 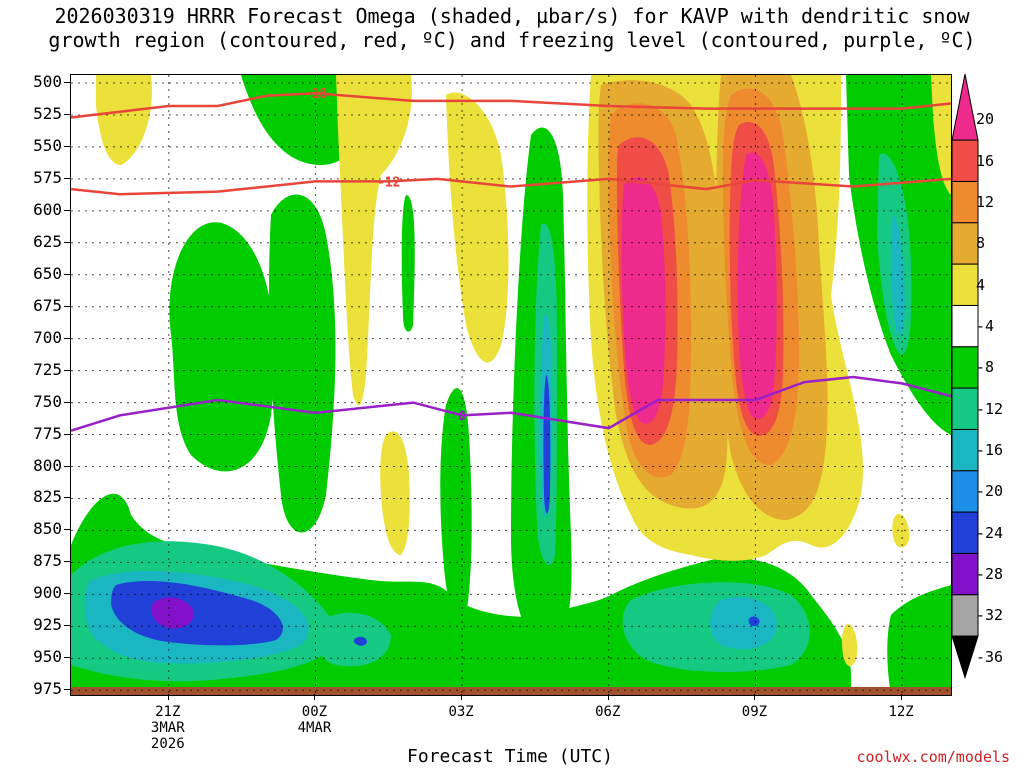 What do you see at coordinates (47, 241) in the screenshot?
I see `y-tick-label-625: 625` at bounding box center [47, 241].